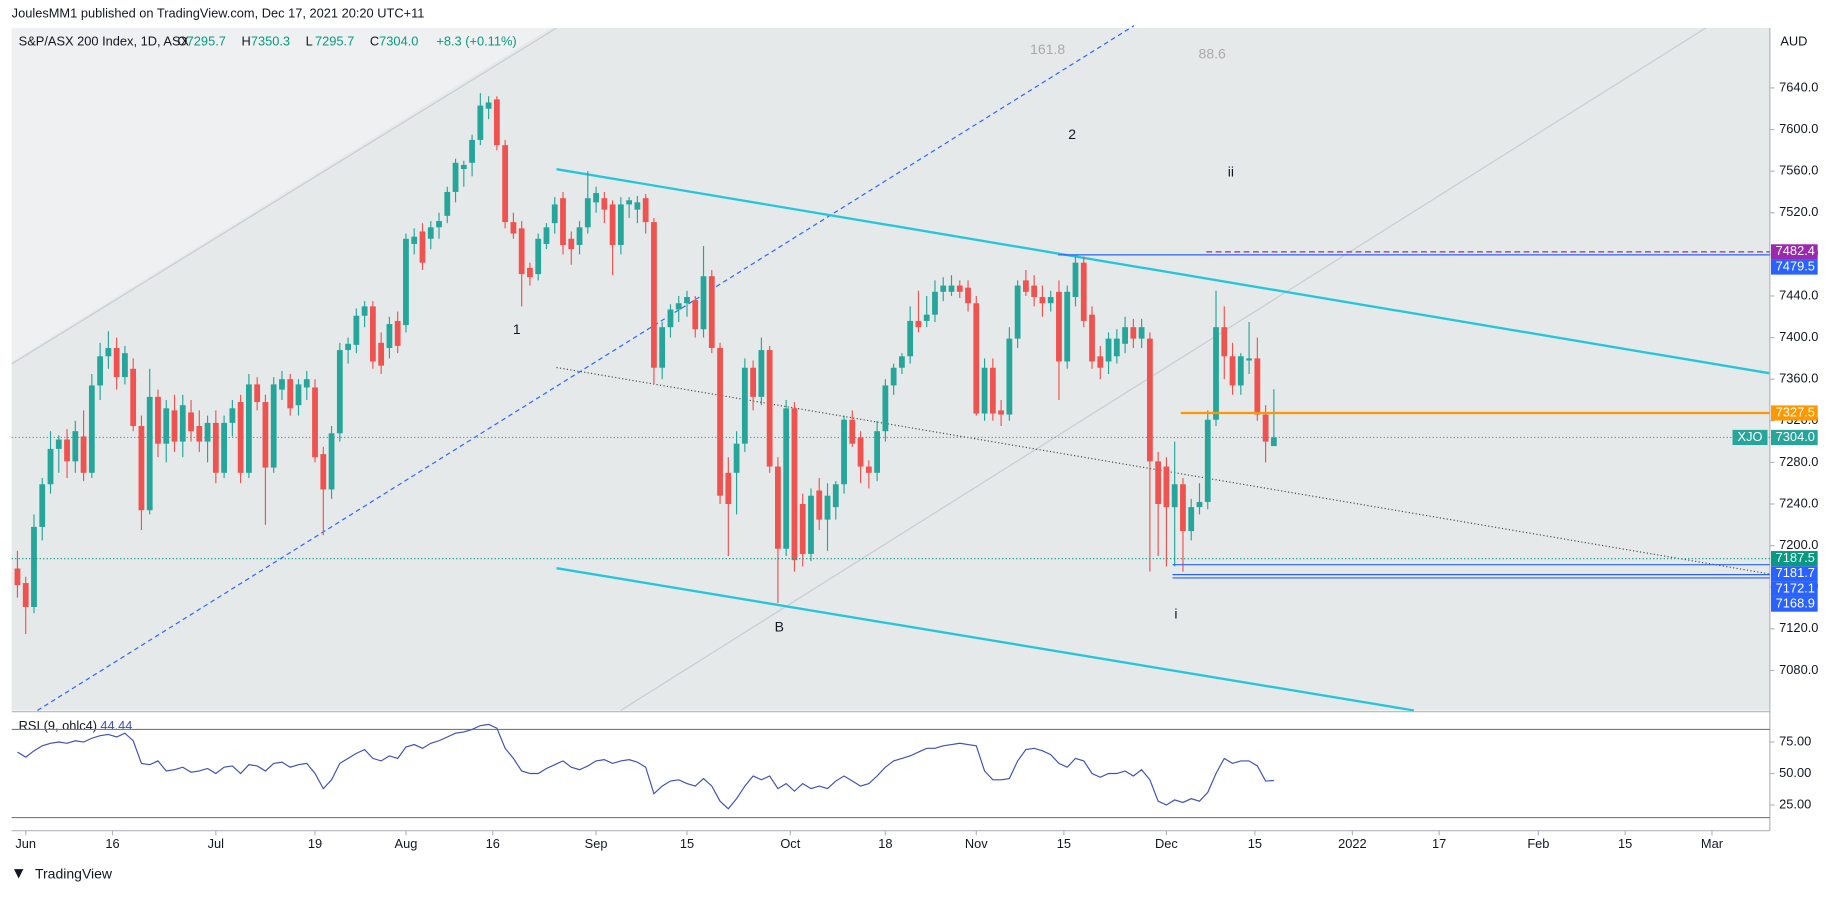  Describe the element at coordinates (790, 843) in the screenshot. I see `x-tick-label: Oct` at that location.